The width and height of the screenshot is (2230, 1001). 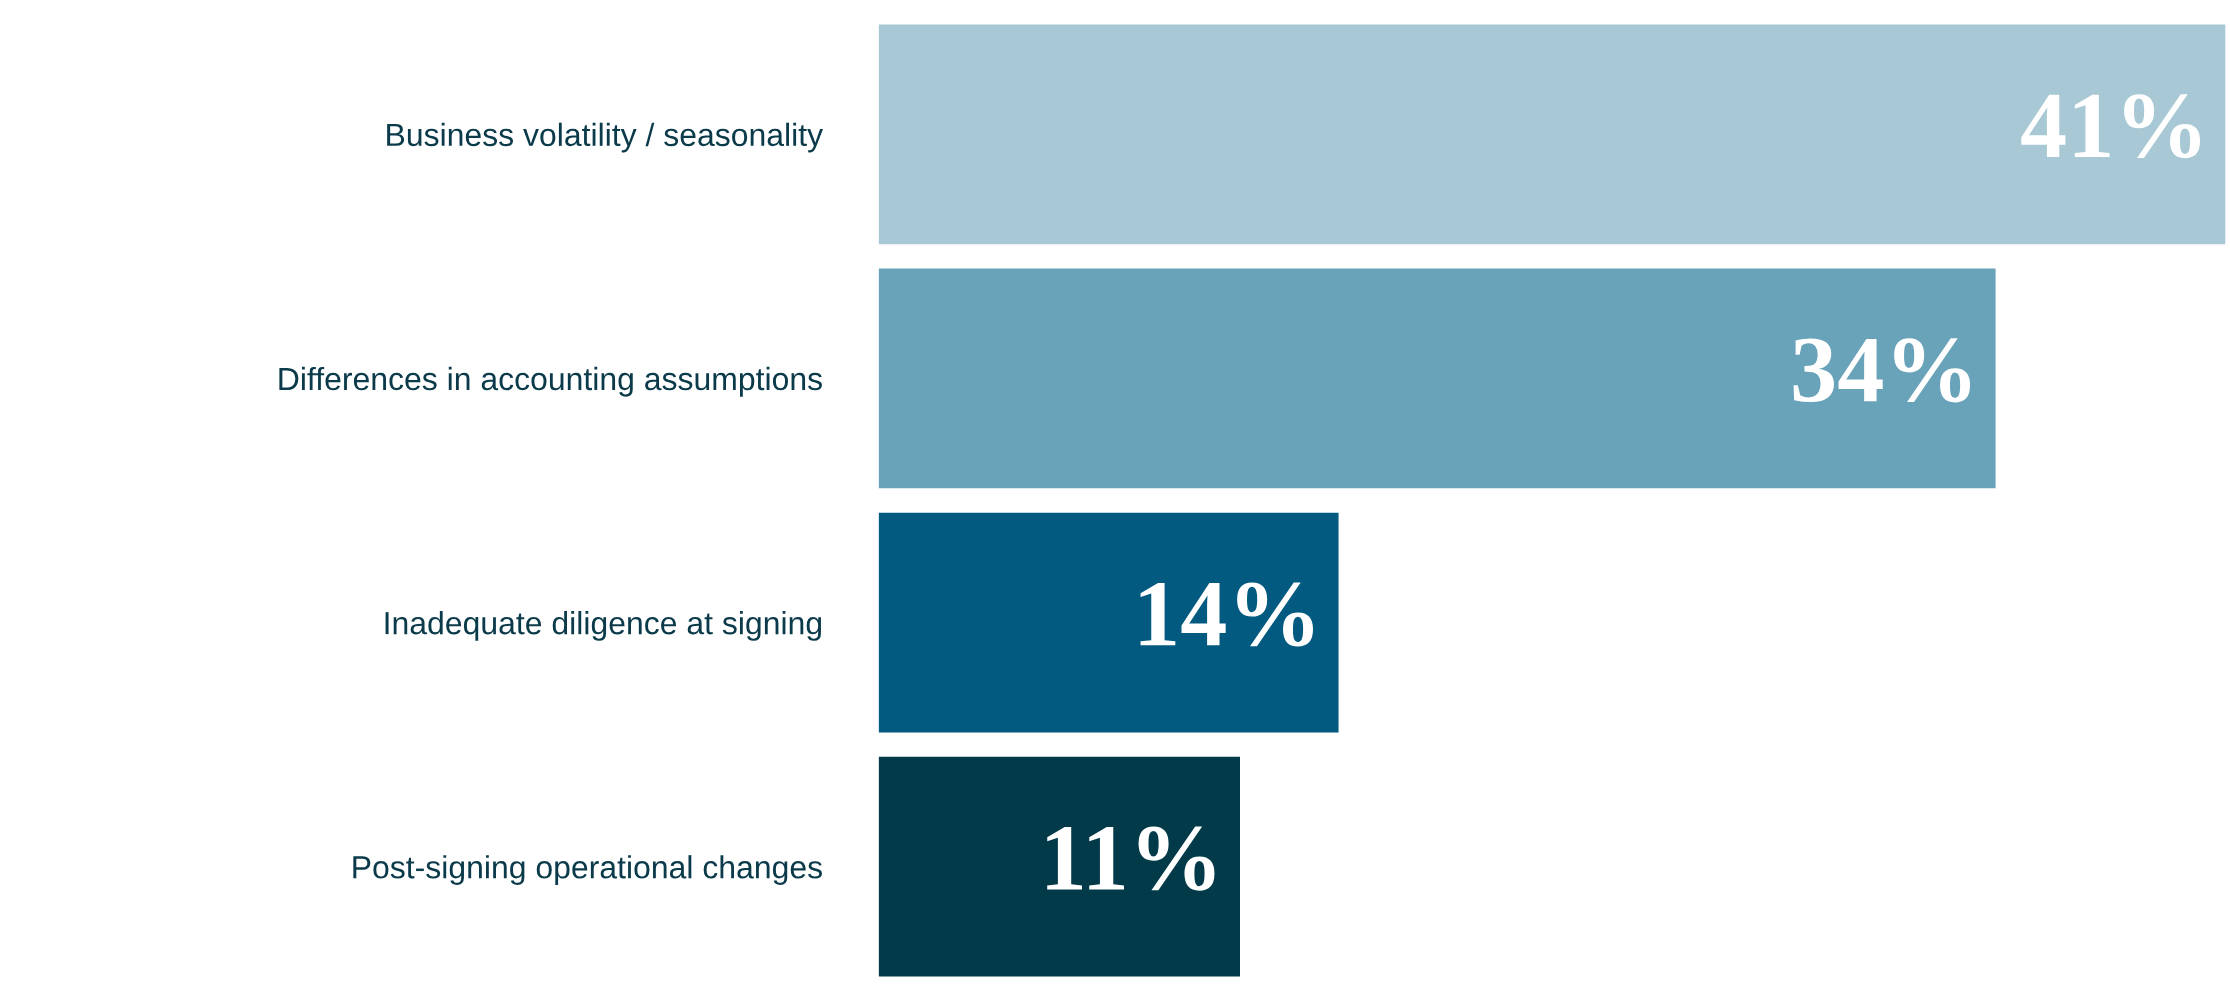 What do you see at coordinates (1227, 614) in the screenshot?
I see `data-label: 14%` at bounding box center [1227, 614].